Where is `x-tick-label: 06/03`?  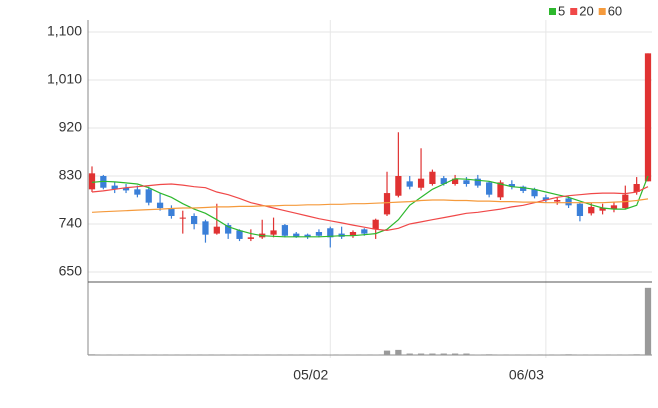 x-tick-label: 06/03 is located at coordinates (526, 375).